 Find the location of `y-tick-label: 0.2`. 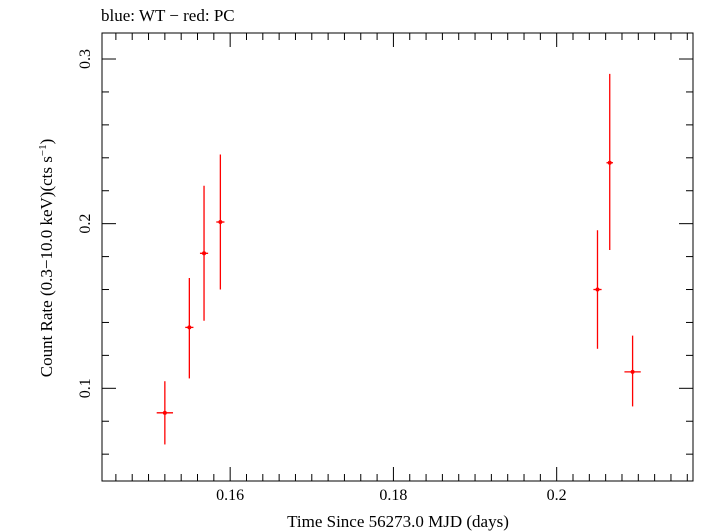

y-tick-label: 0.2 is located at coordinates (85, 224).